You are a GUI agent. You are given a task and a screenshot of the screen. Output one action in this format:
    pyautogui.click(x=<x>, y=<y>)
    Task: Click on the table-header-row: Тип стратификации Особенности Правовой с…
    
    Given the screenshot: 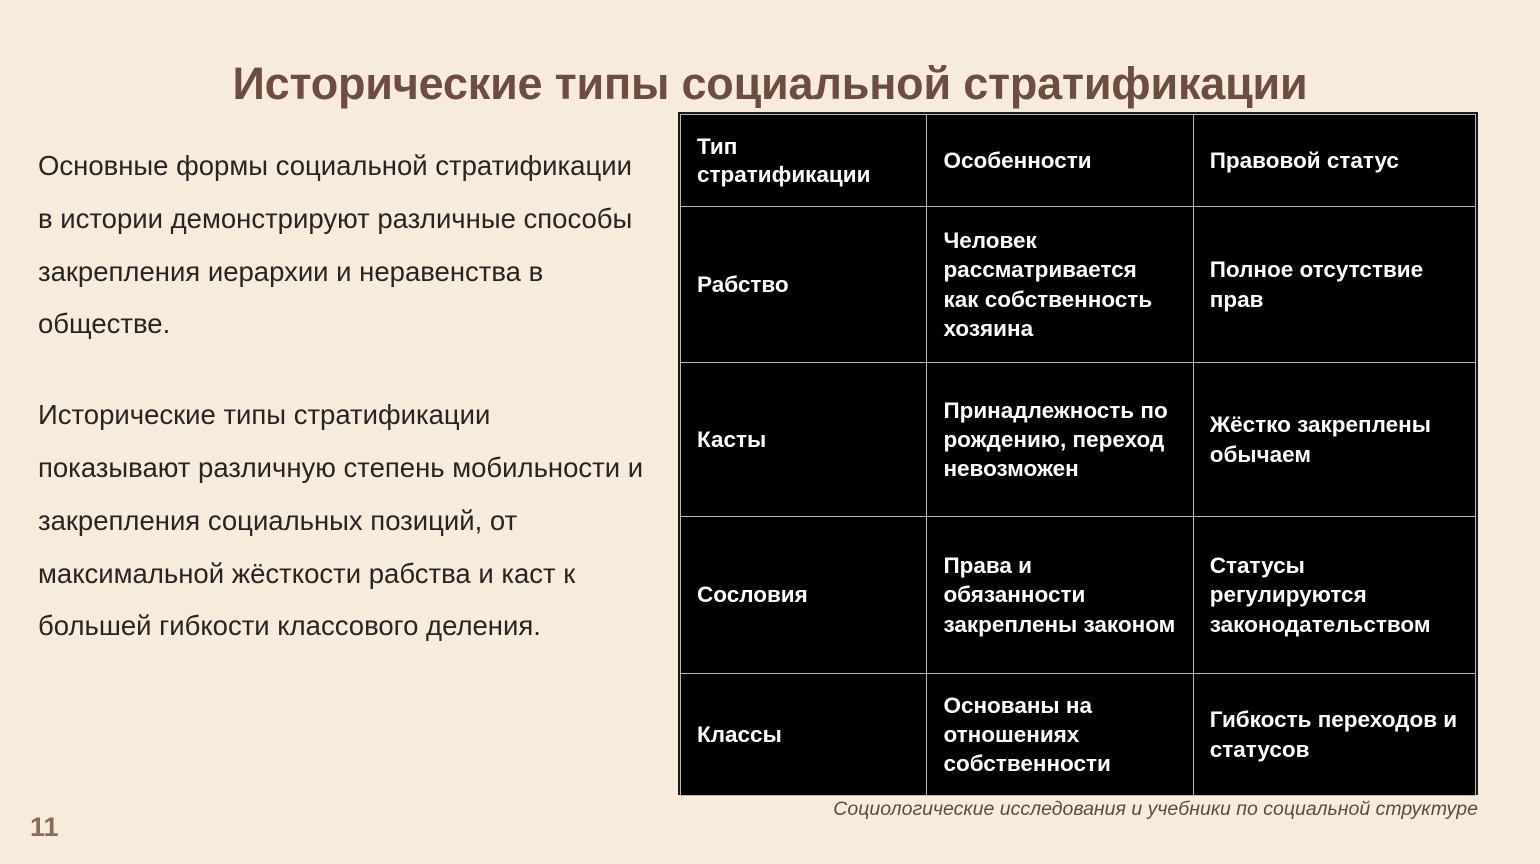 What is the action you would take?
    pyautogui.click(x=1078, y=160)
    